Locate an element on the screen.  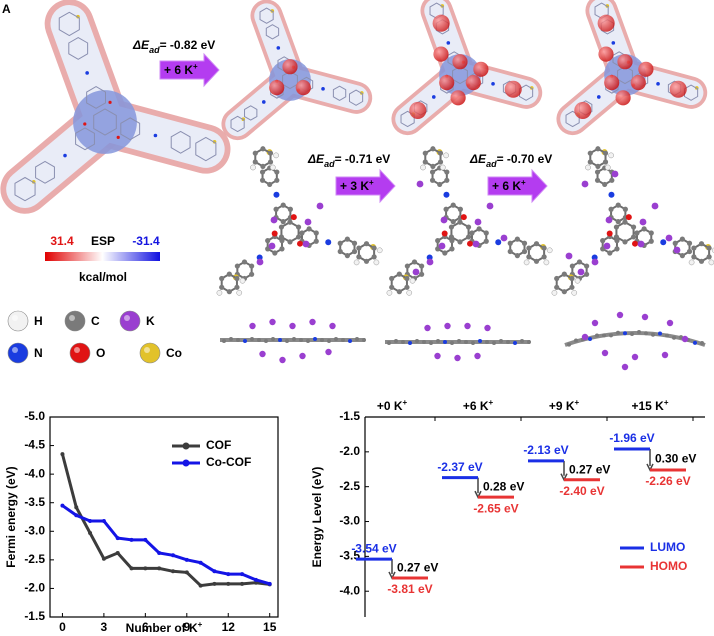
legend-label: LUMO is located at coordinates (667, 547).